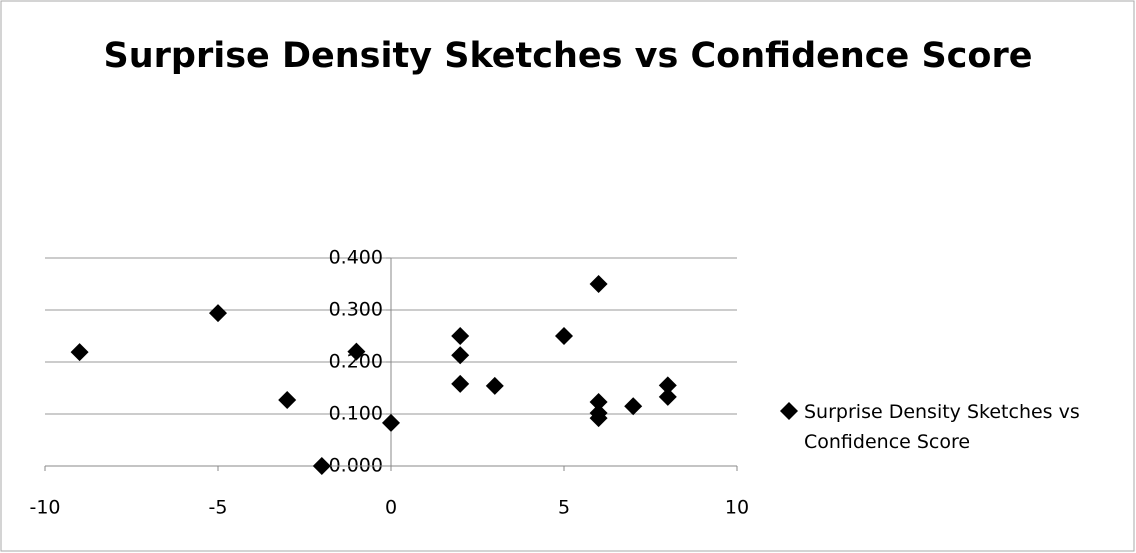  Describe the element at coordinates (356, 258) in the screenshot. I see `y-tick-label: 0.400` at that location.